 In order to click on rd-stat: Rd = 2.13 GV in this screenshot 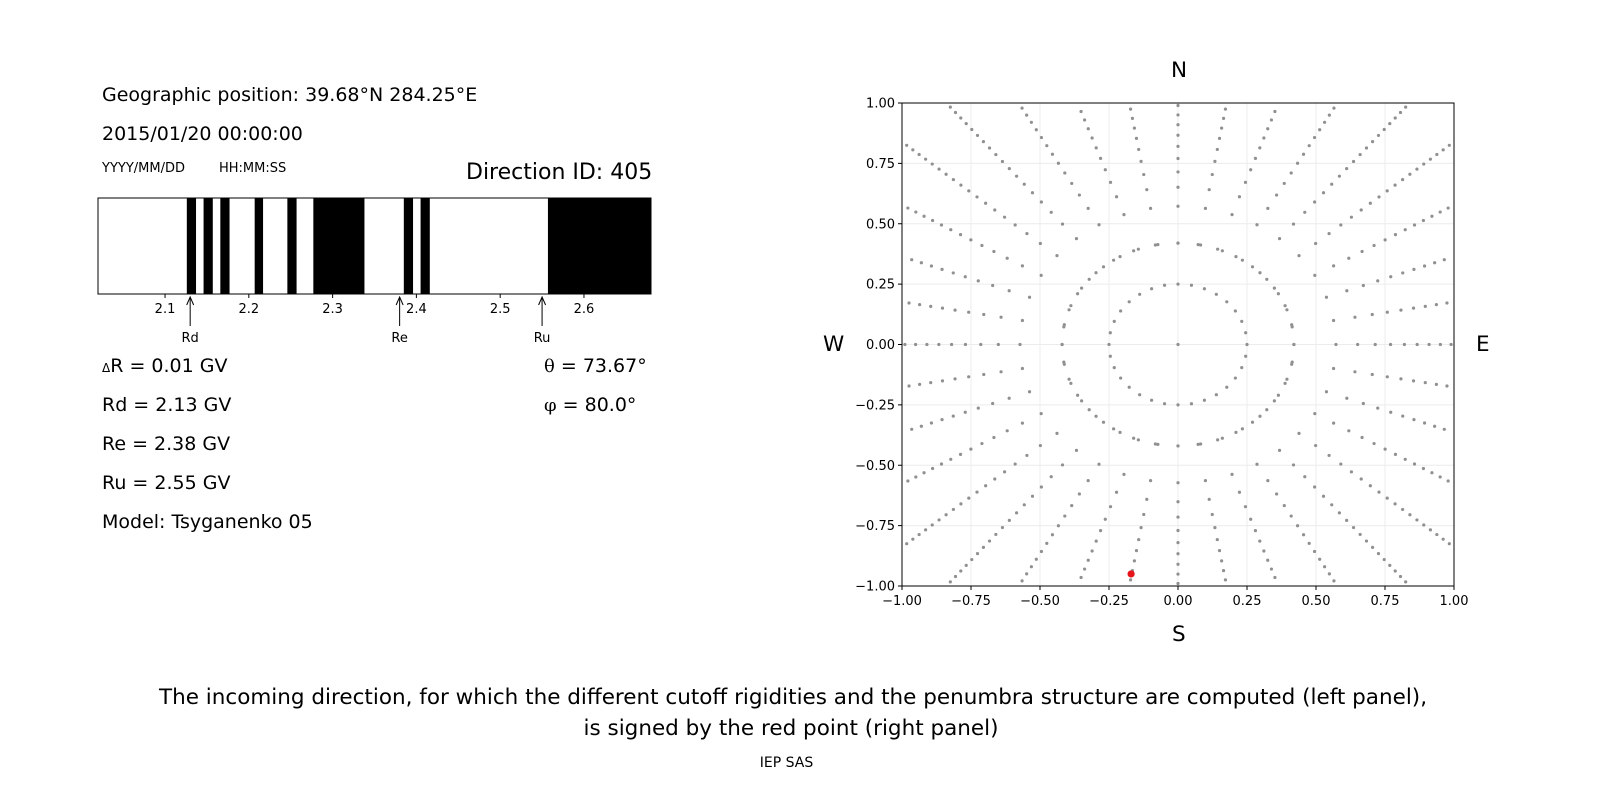, I will do `click(167, 405)`.